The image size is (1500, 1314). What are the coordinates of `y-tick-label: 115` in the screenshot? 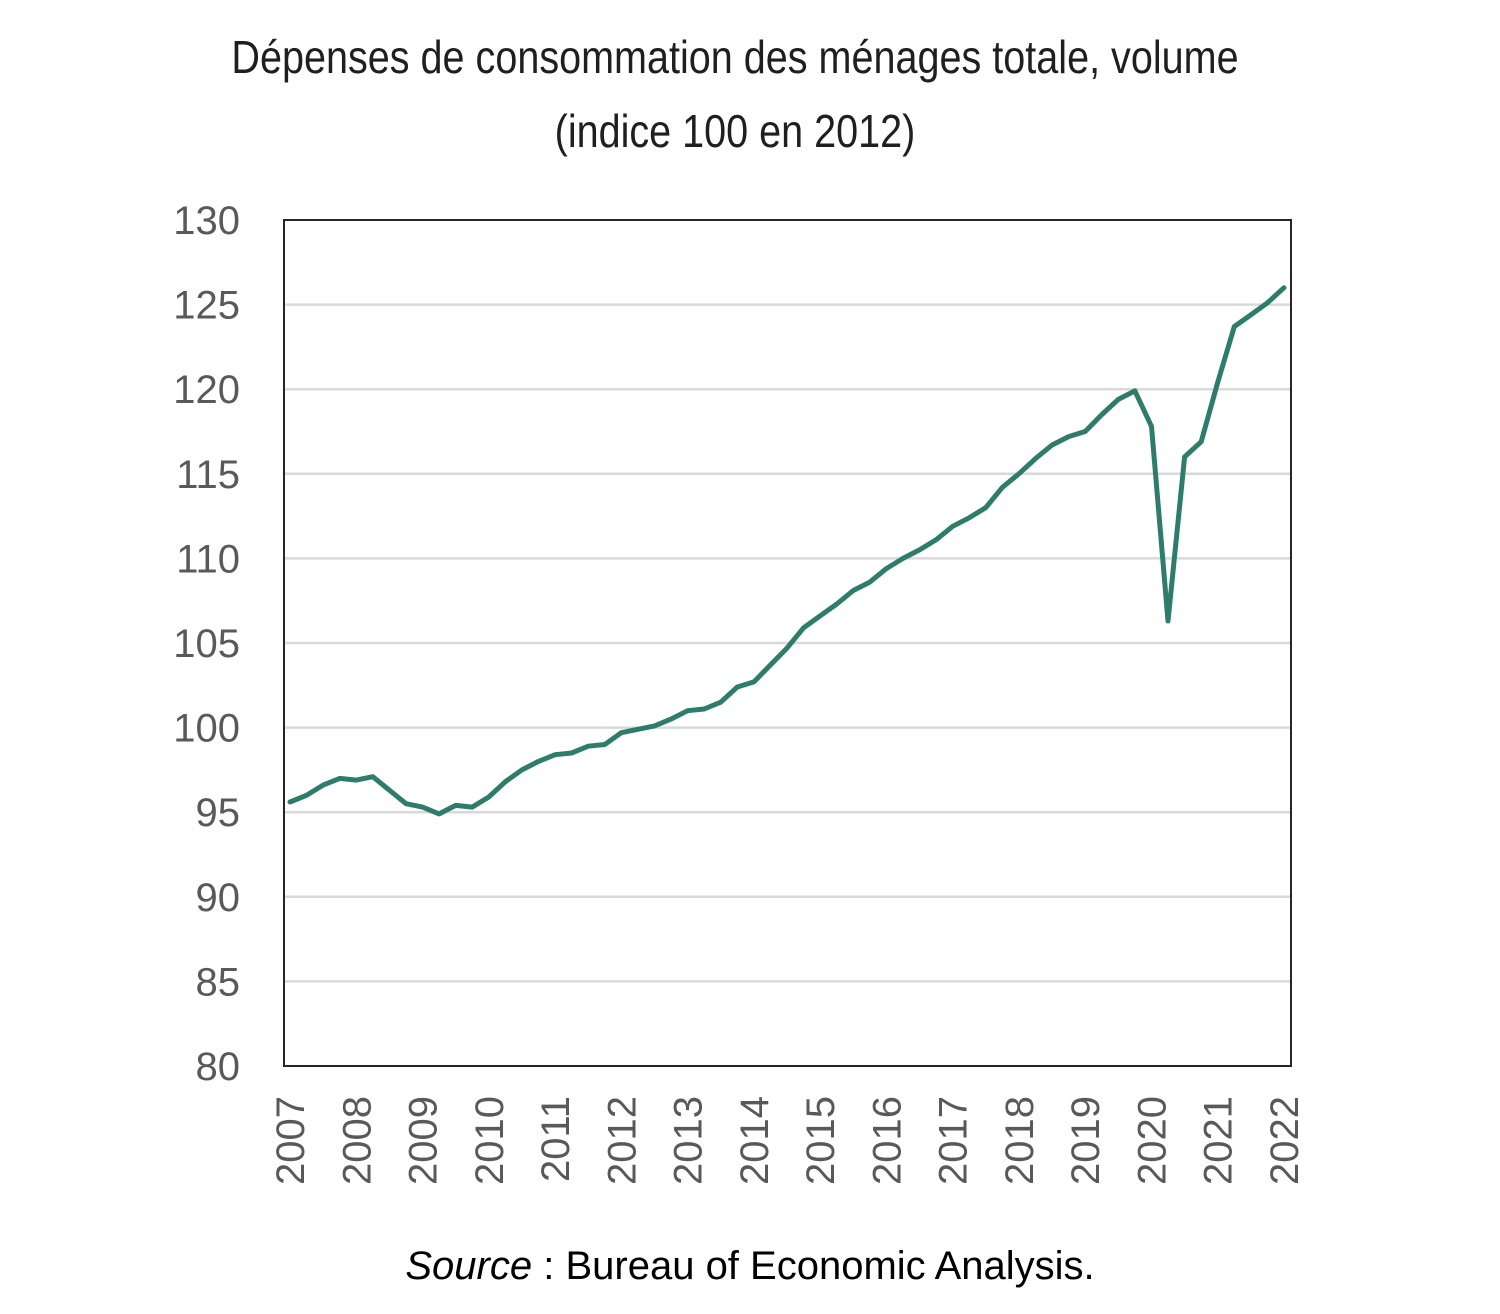 It's located at (208, 475).